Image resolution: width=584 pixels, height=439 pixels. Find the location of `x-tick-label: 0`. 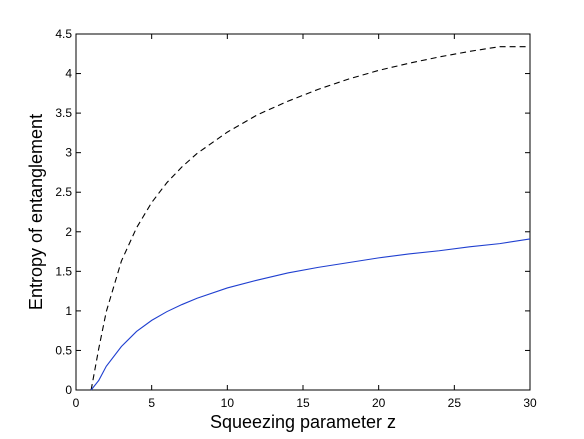

x-tick-label: 0 is located at coordinates (76, 403).